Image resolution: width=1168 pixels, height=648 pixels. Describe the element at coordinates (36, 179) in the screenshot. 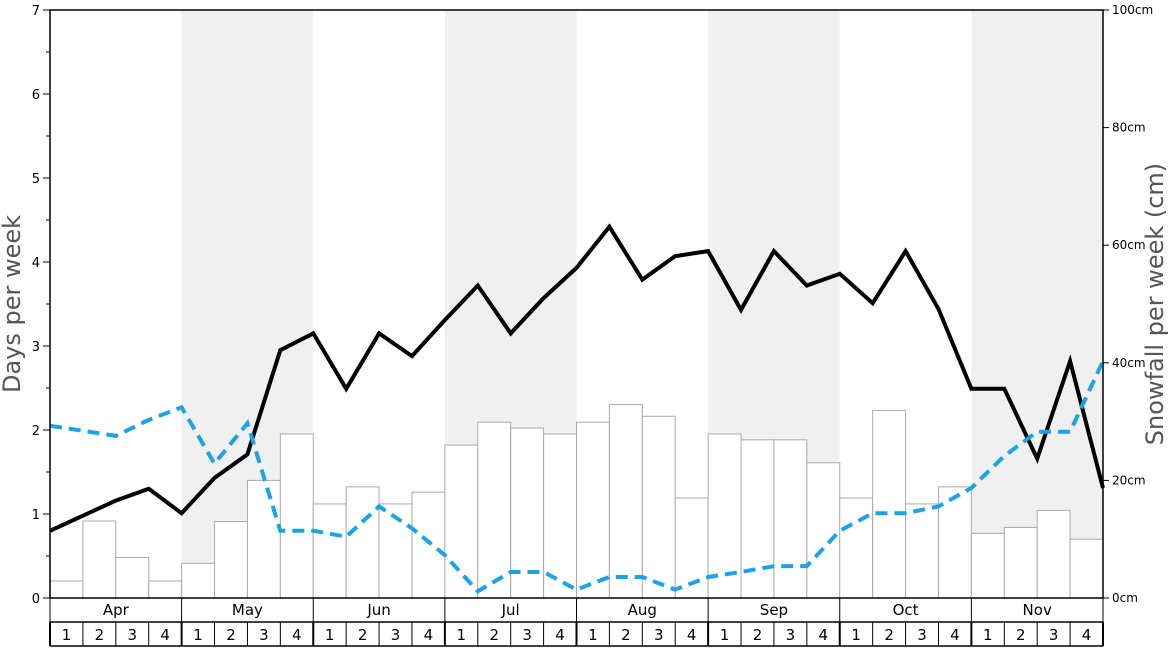

I see `left-tick-label: 5` at that location.